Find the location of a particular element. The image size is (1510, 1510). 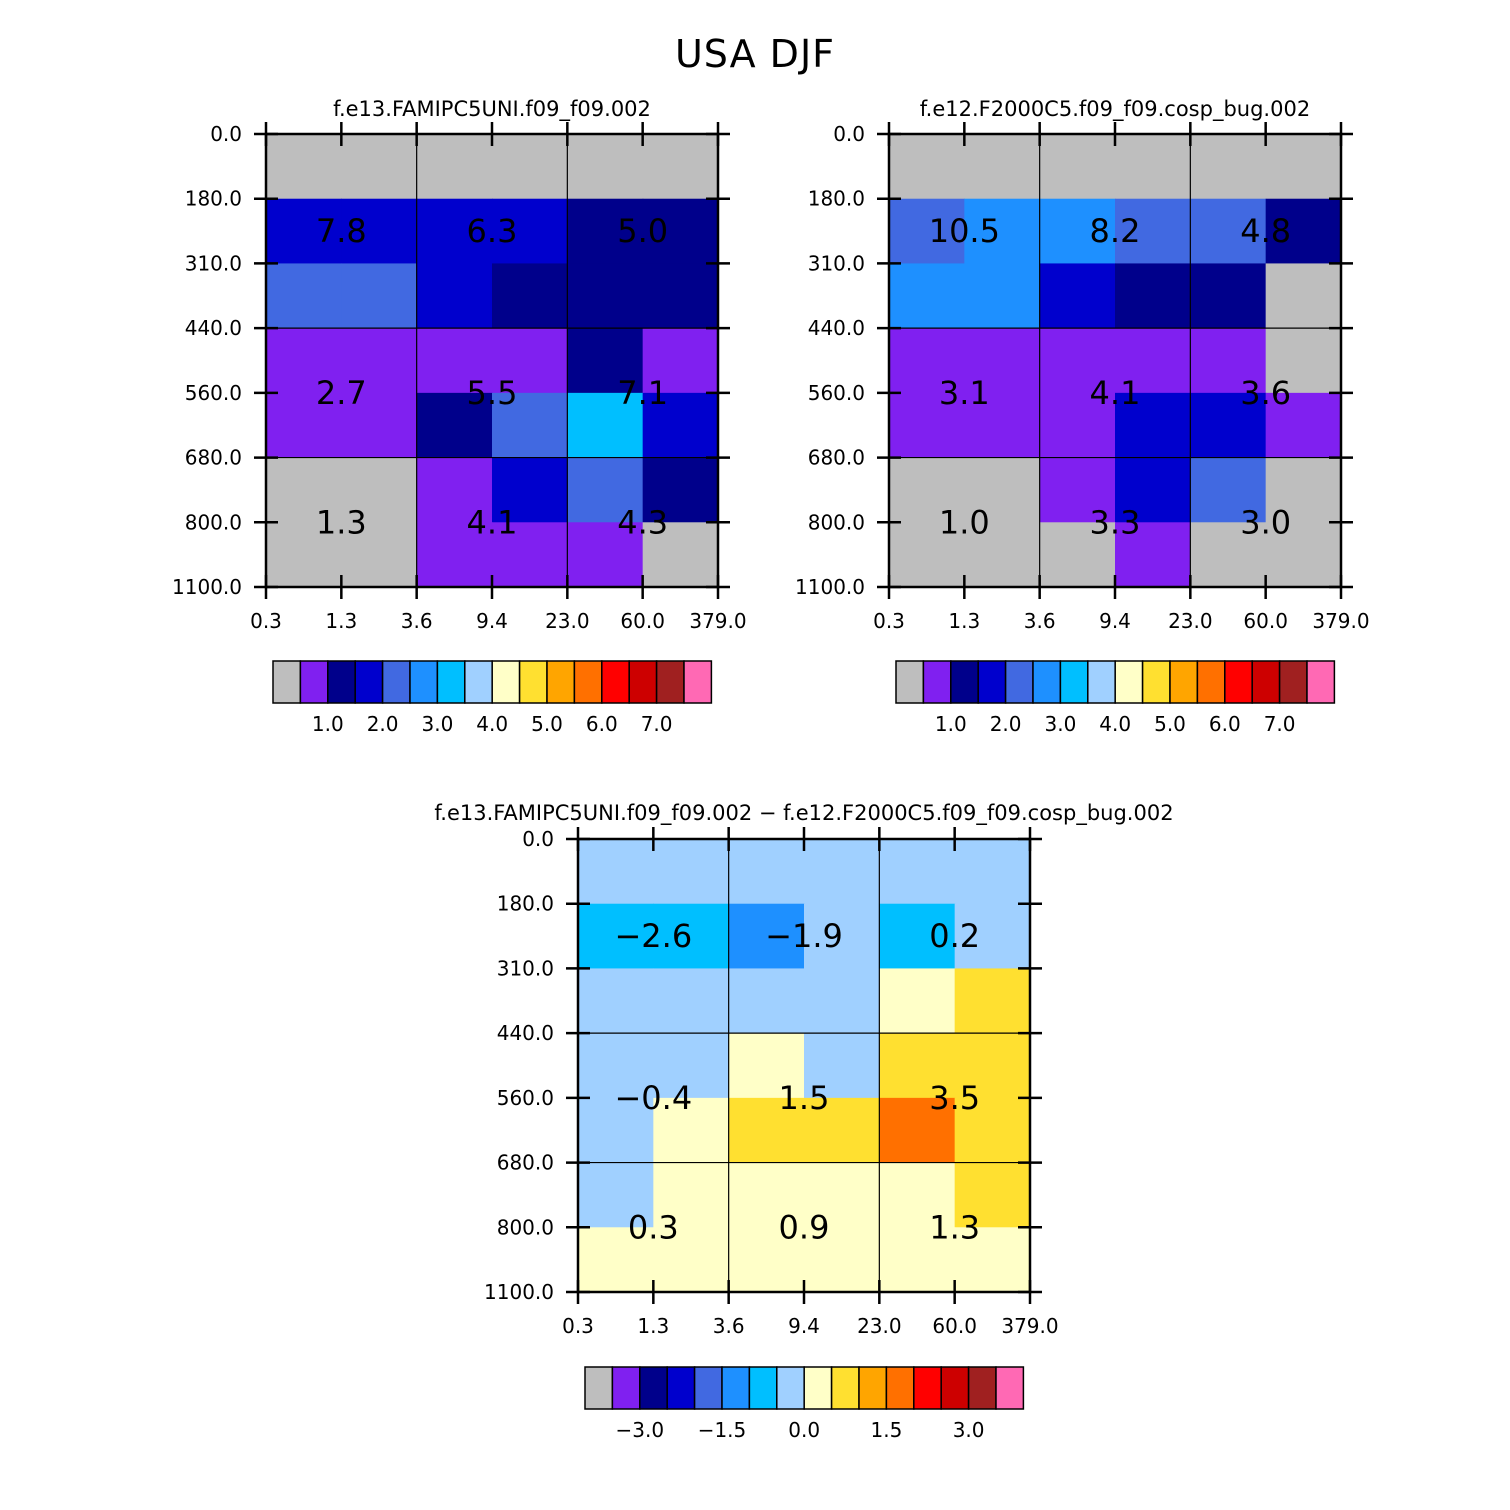

colorbar-label: −1.5 is located at coordinates (722, 1430).